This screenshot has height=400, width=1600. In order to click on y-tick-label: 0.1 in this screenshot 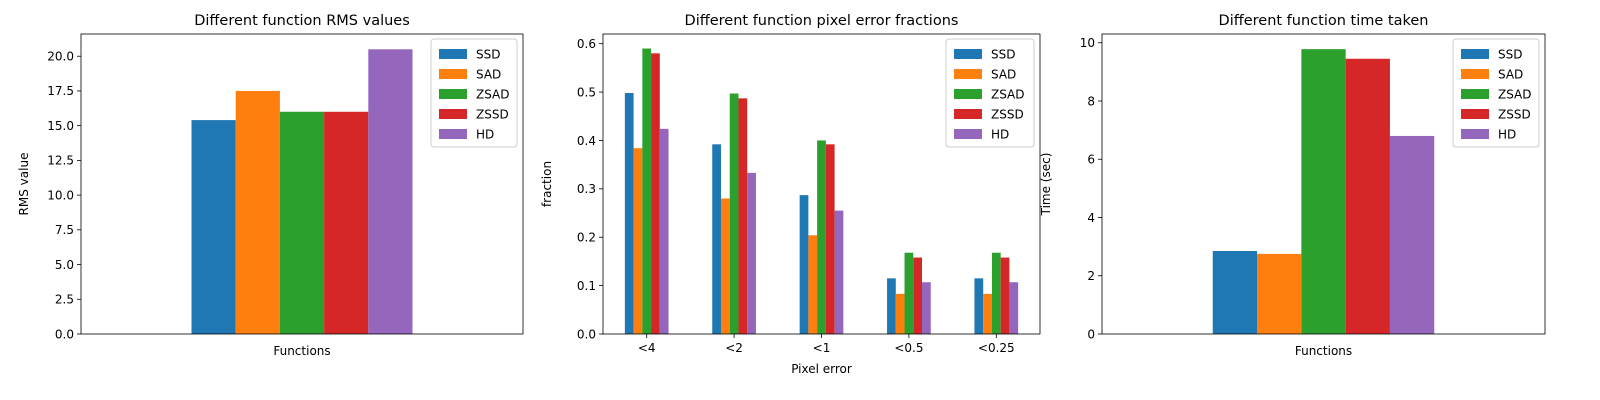, I will do `click(586, 286)`.